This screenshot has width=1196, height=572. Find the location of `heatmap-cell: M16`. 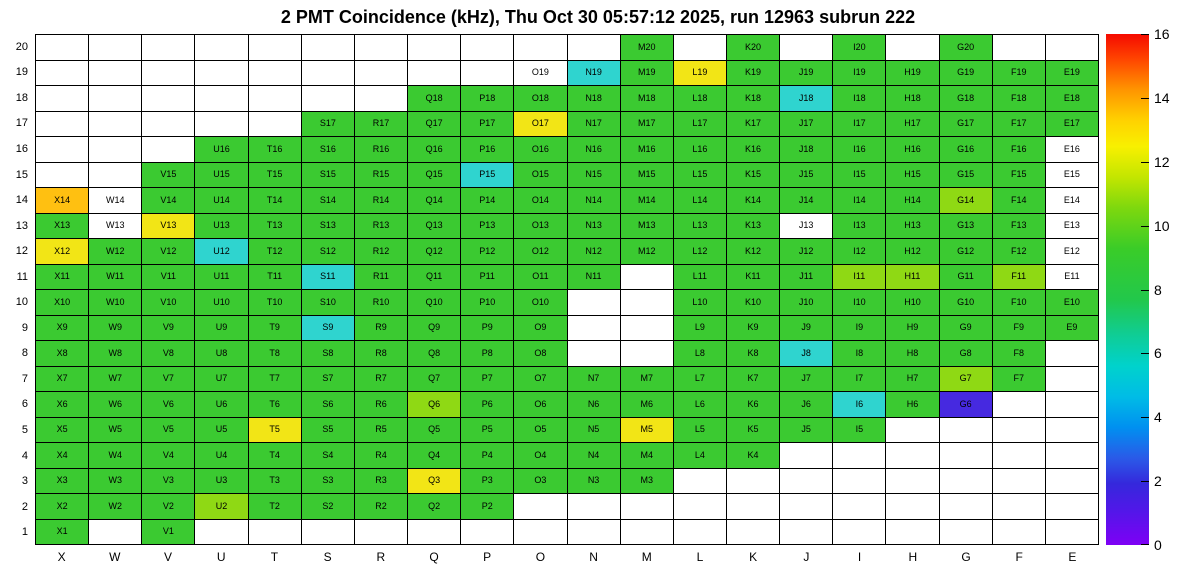

heatmap-cell: M16 is located at coordinates (646, 149).